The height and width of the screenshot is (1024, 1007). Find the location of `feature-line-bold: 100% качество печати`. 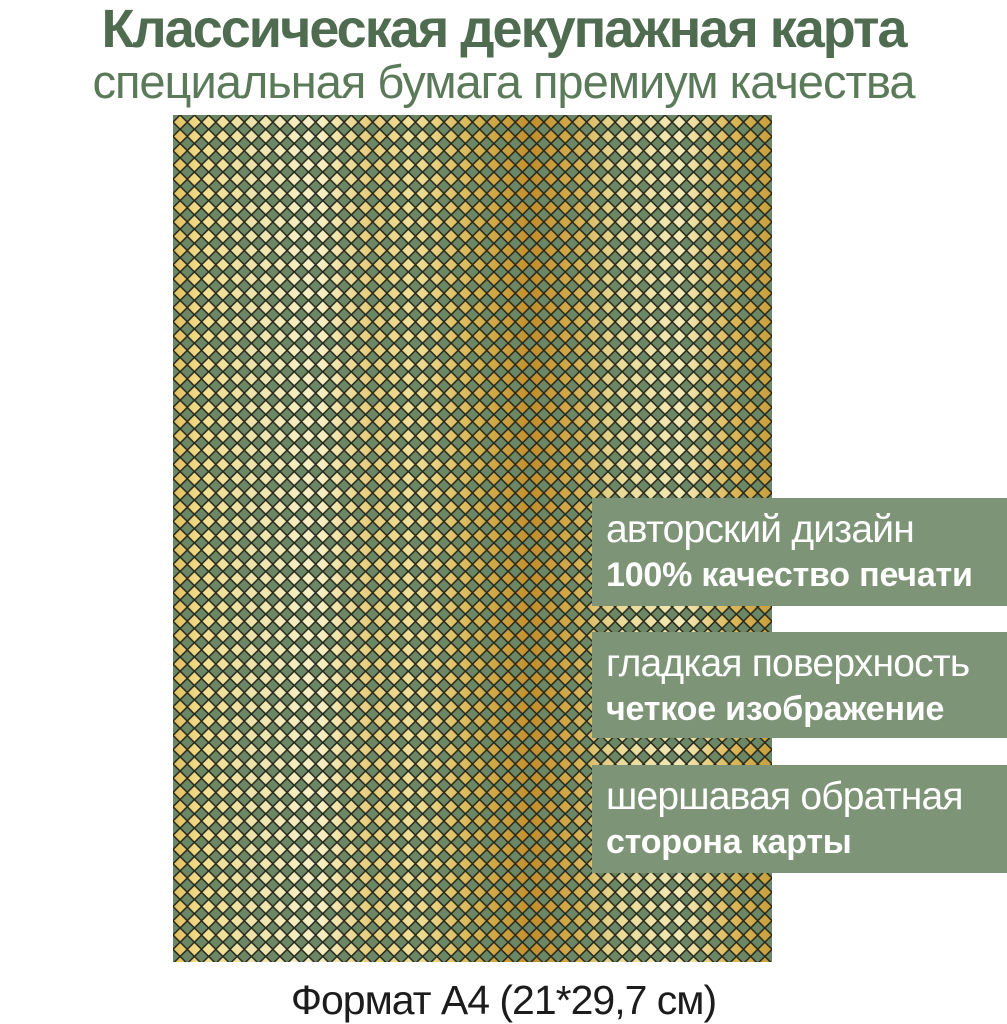

feature-line-bold: 100% качество печати is located at coordinates (789, 575).